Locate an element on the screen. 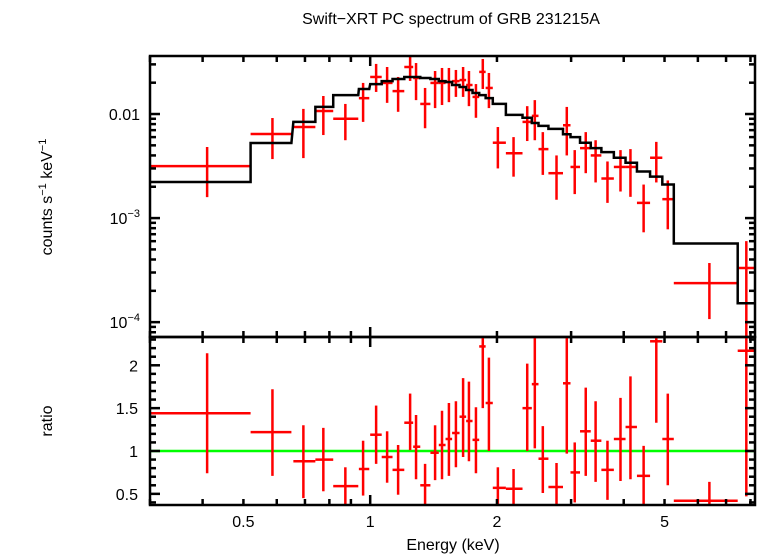  y-tick-label: 1.5 is located at coordinates (127, 409).